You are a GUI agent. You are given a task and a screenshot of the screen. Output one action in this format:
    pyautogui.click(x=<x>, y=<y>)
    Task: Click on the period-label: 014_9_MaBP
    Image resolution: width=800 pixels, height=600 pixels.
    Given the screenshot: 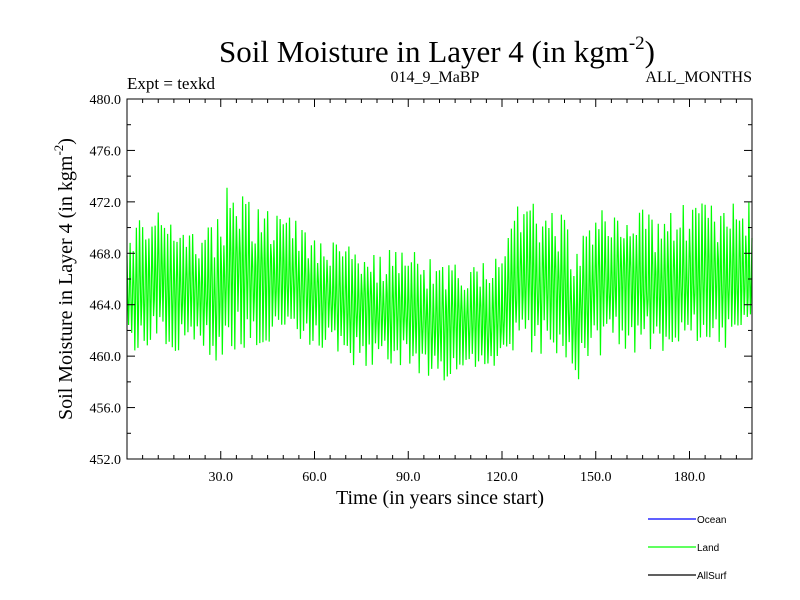 What is the action you would take?
    pyautogui.click(x=435, y=77)
    